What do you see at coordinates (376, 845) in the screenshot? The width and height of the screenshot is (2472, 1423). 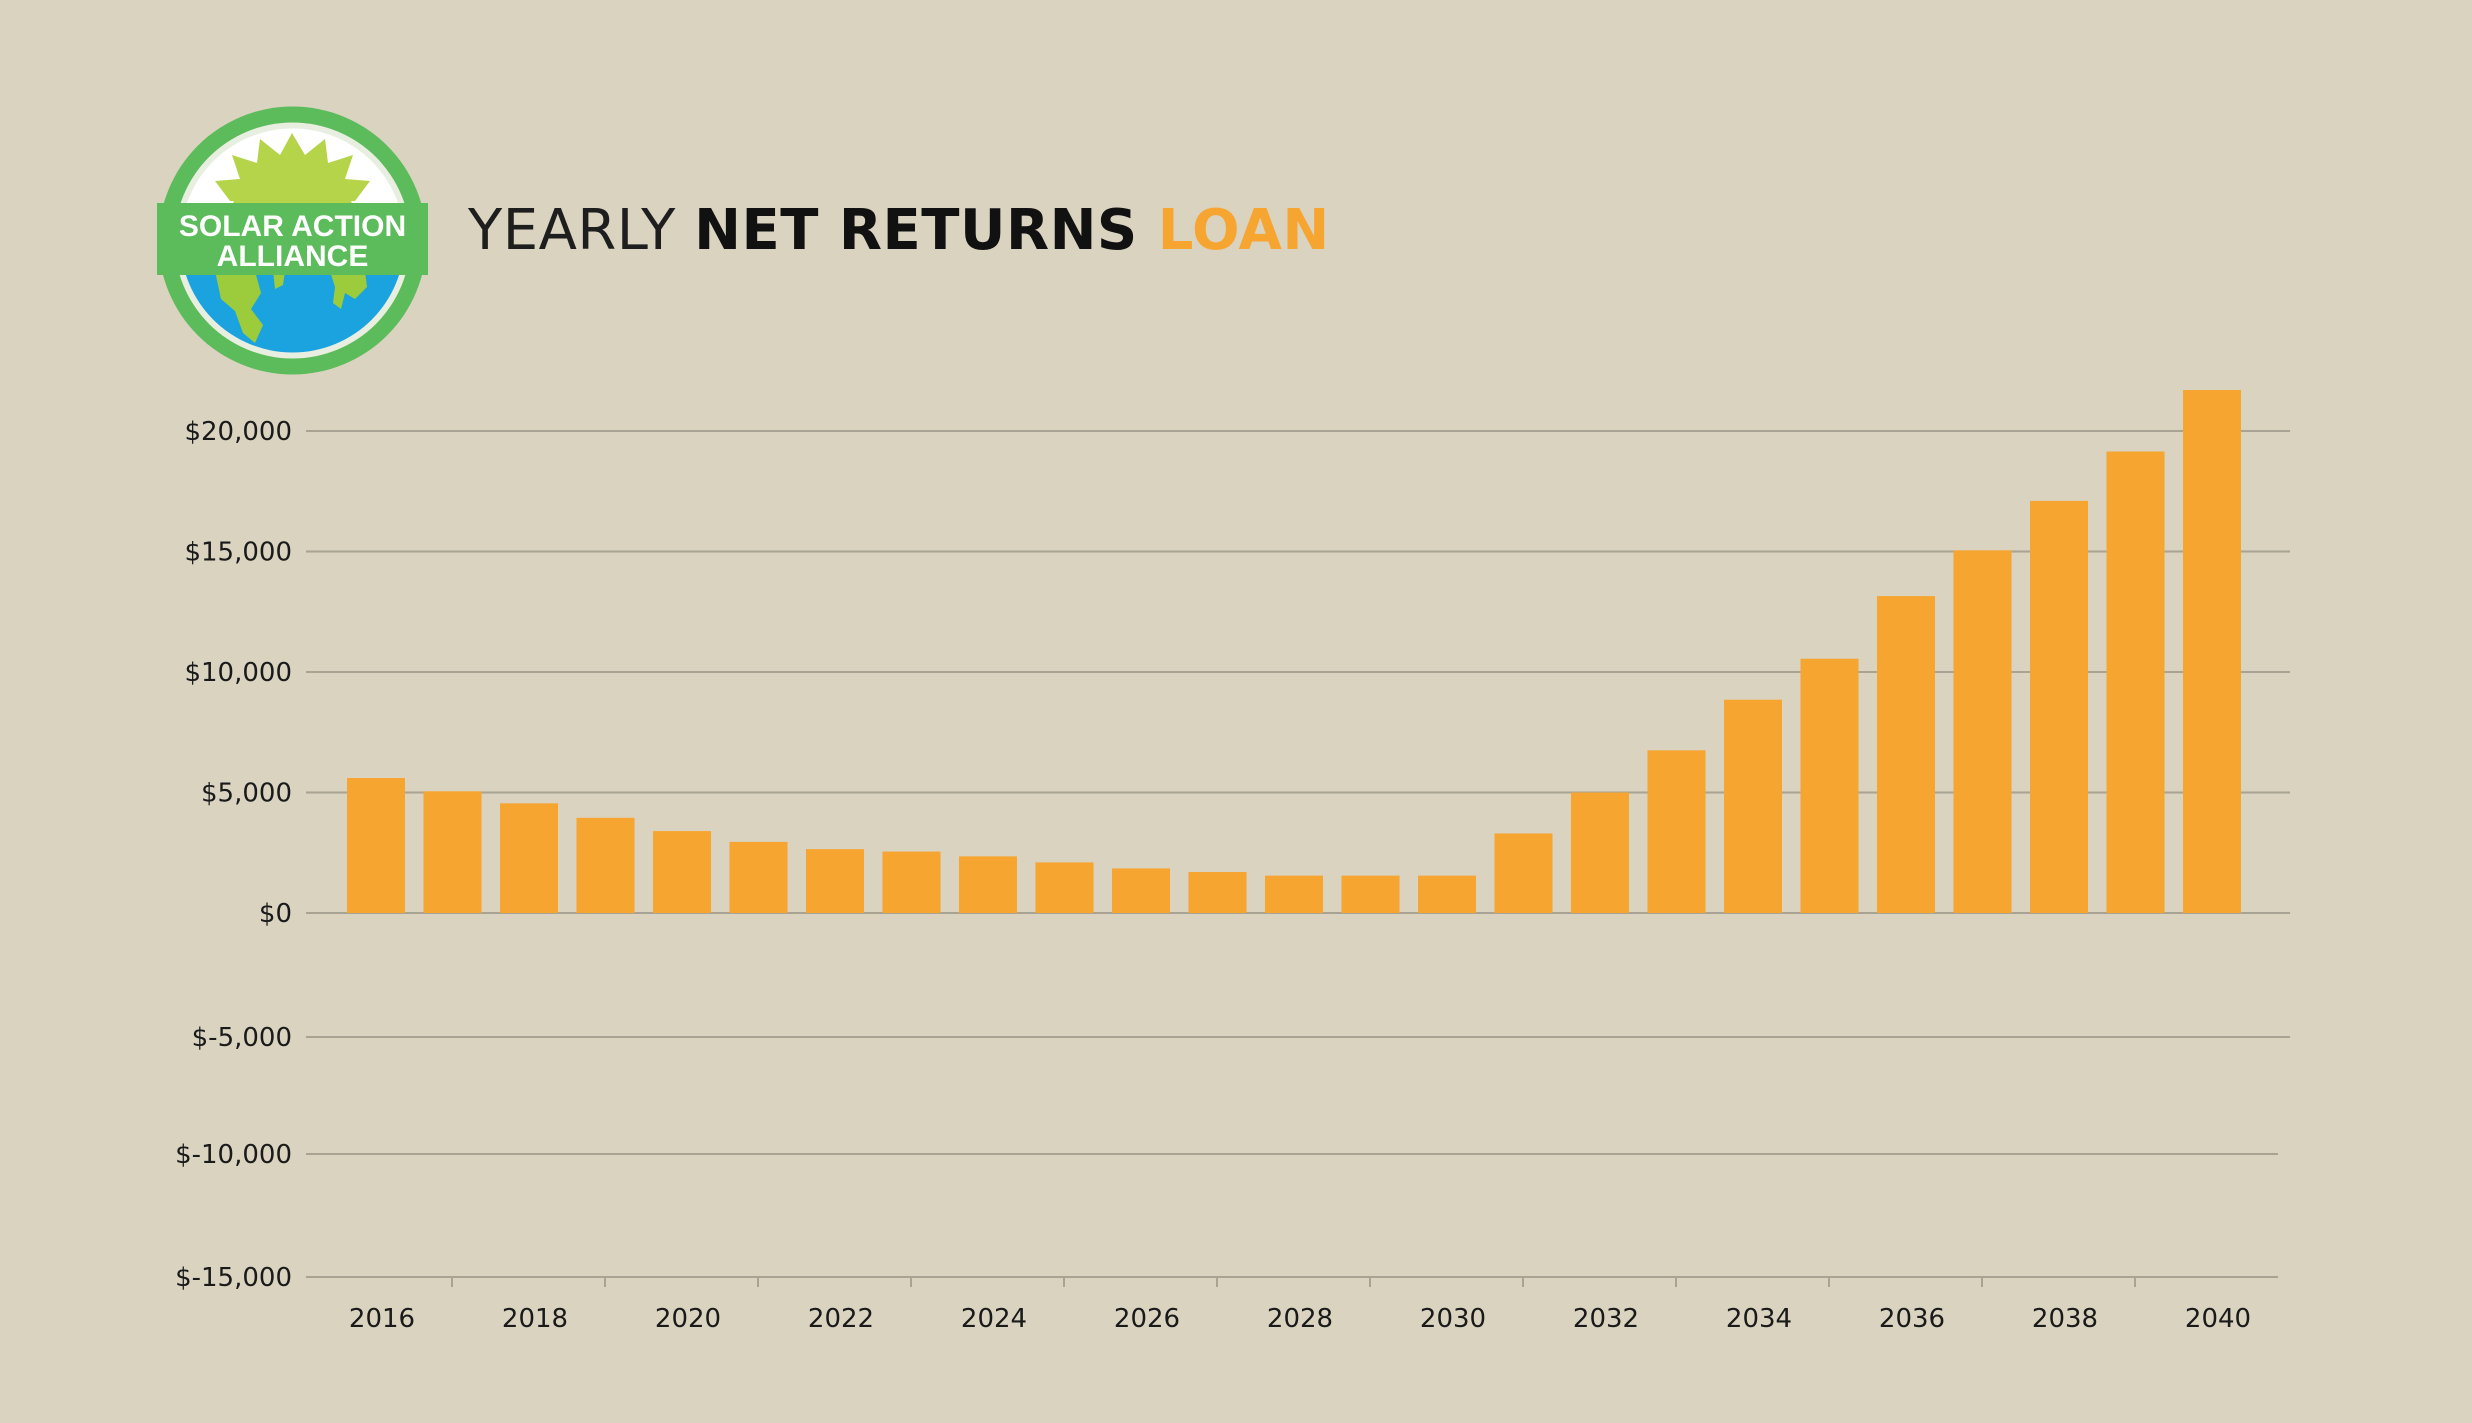 I see `bar-2016` at bounding box center [376, 845].